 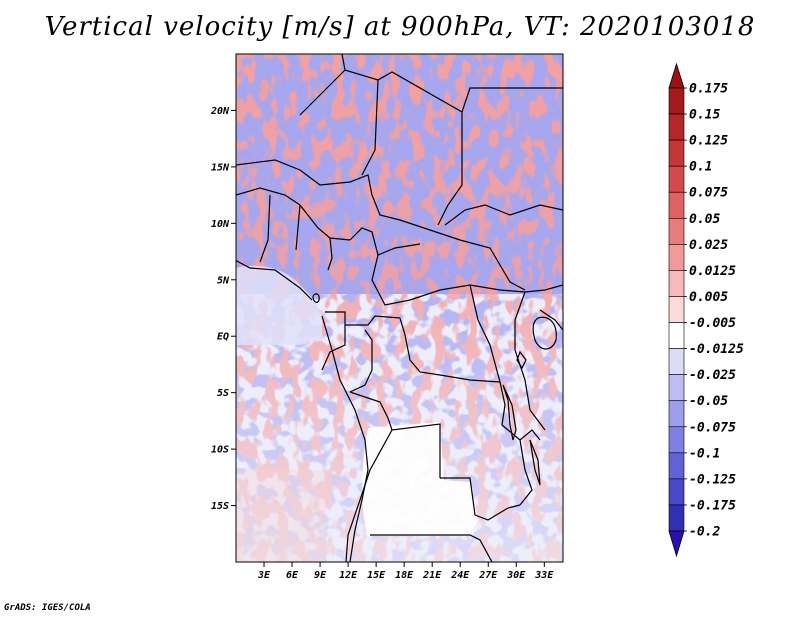 I want to click on colorbar-label: 0.025, so click(x=708, y=245).